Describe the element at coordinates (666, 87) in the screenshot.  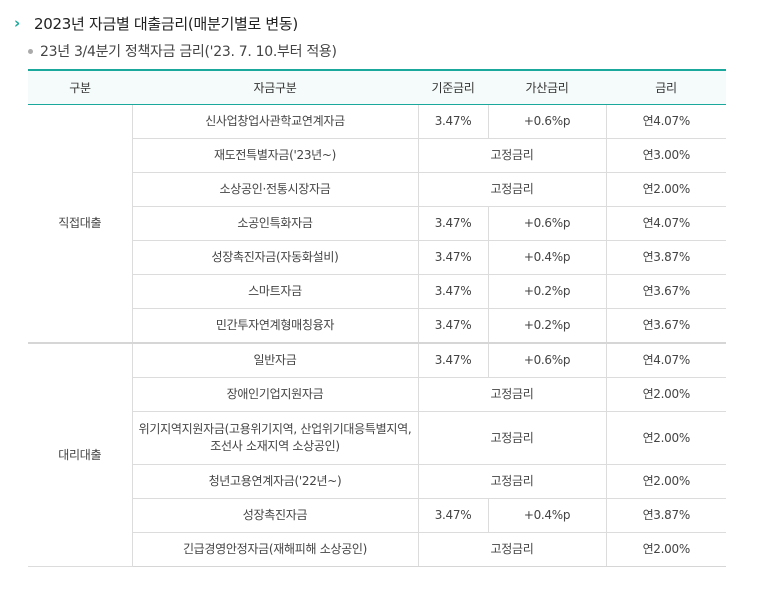
I see `column-header-rate: 금리` at that location.